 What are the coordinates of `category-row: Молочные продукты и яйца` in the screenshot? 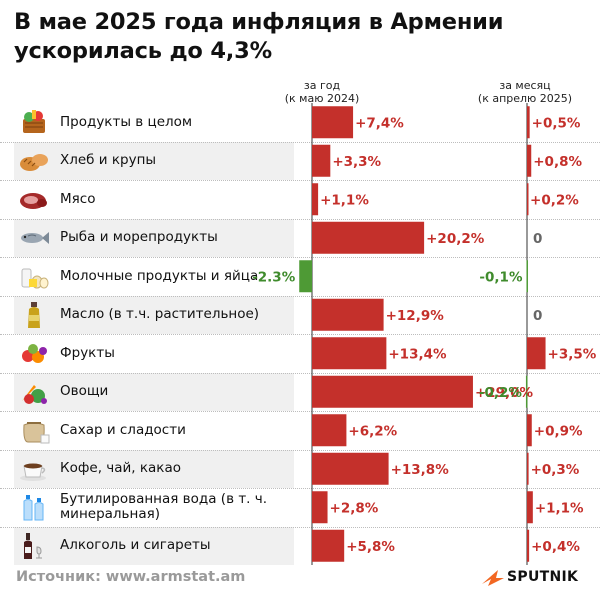 It's located at (306, 276).